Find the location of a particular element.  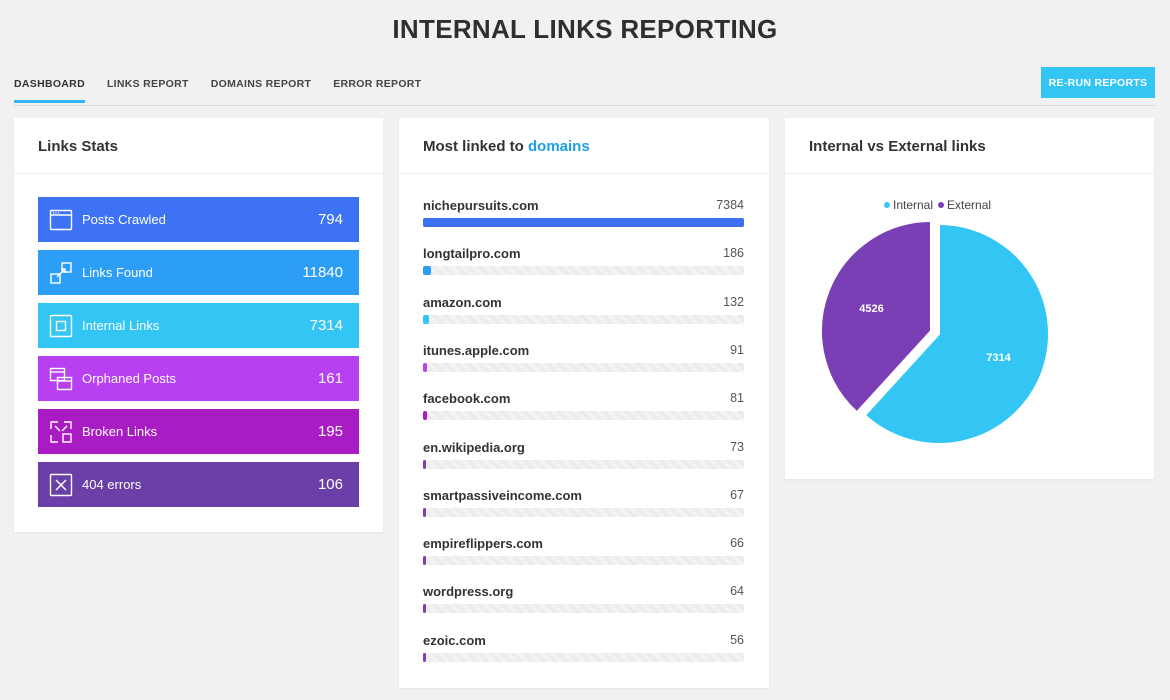

domain-count: 81 is located at coordinates (737, 398).